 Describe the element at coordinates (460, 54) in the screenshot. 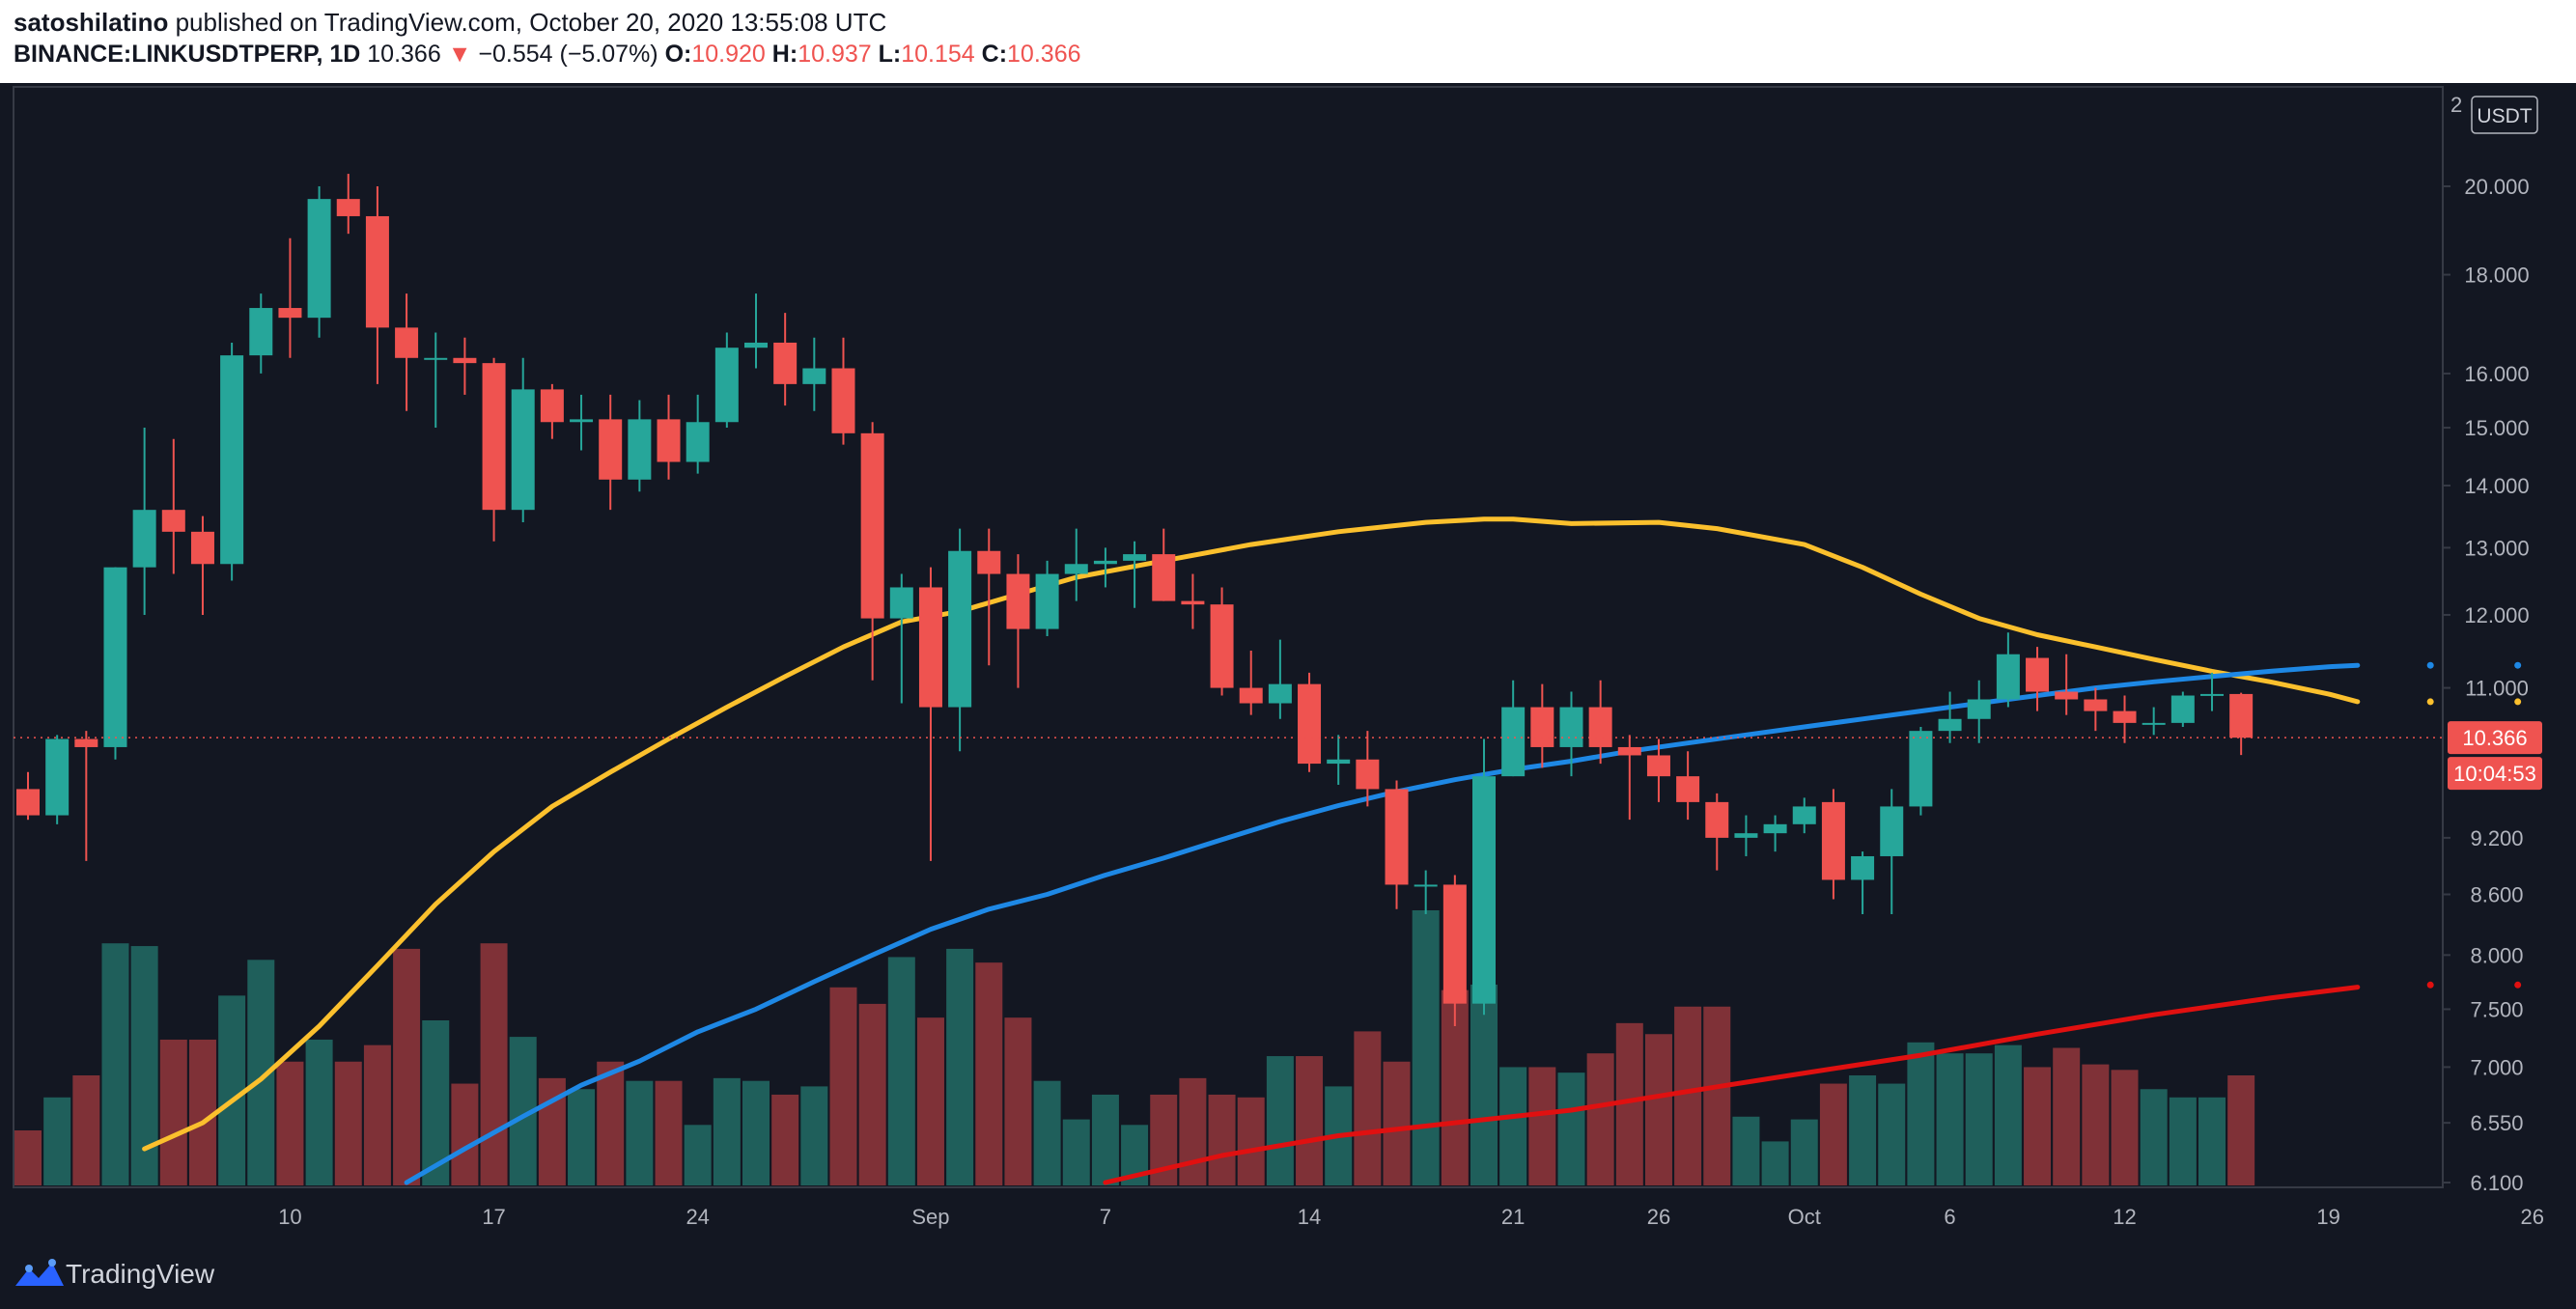

I see `down-arrow-icon: ▼` at that location.